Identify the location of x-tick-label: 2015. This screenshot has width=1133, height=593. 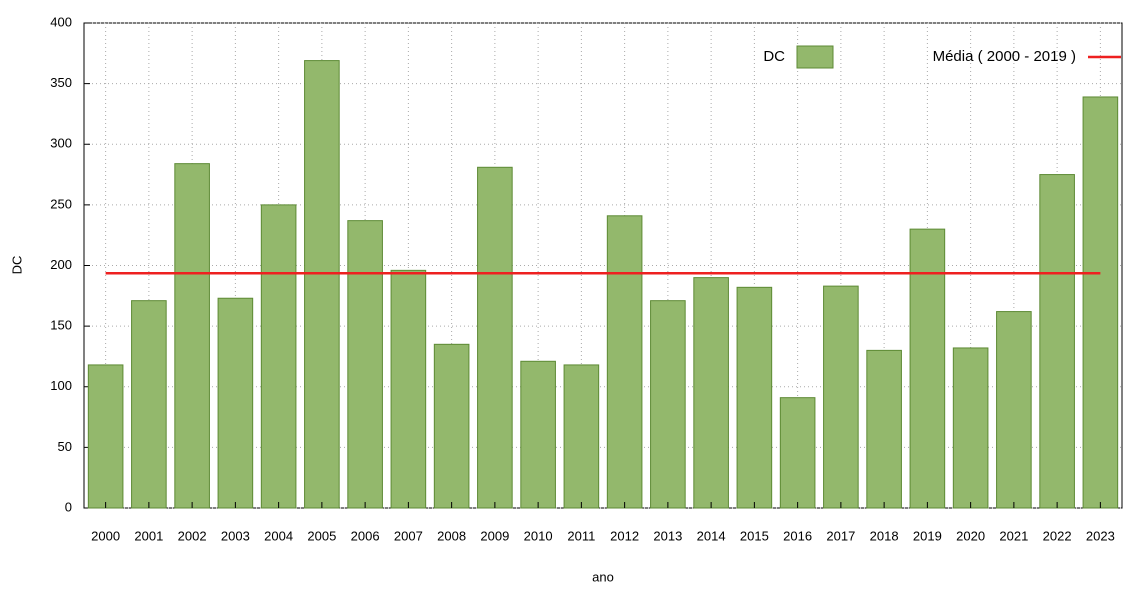
(754, 535).